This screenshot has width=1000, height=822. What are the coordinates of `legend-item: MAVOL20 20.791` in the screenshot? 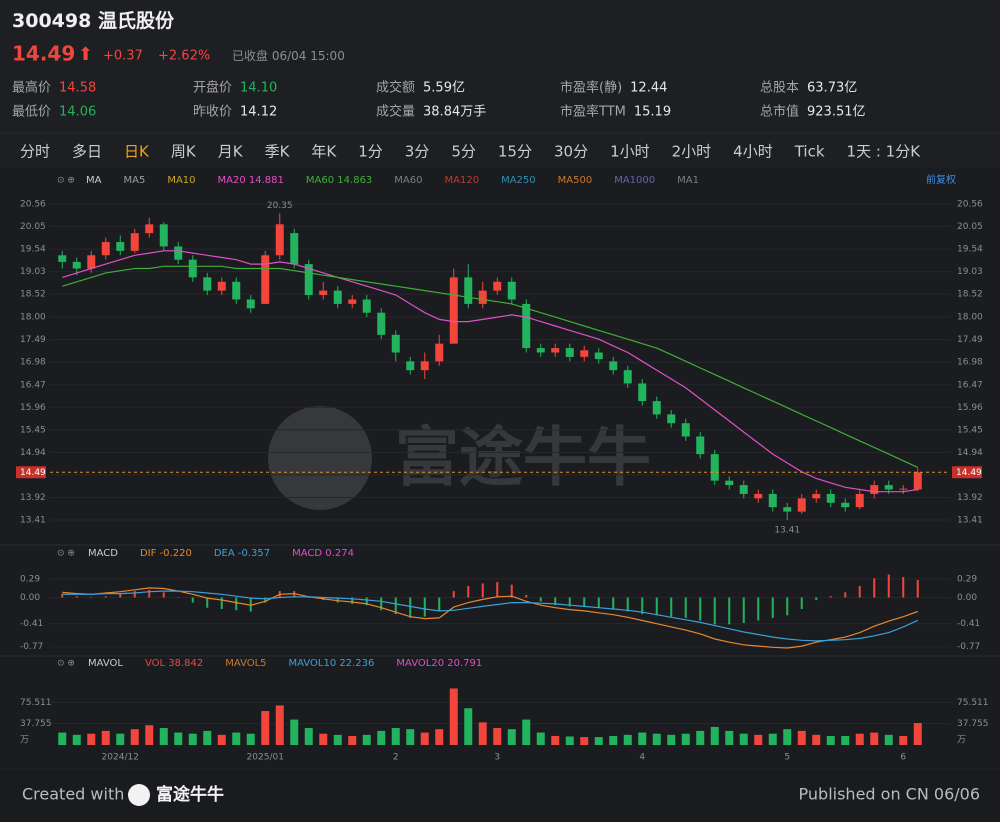 It's located at (439, 663).